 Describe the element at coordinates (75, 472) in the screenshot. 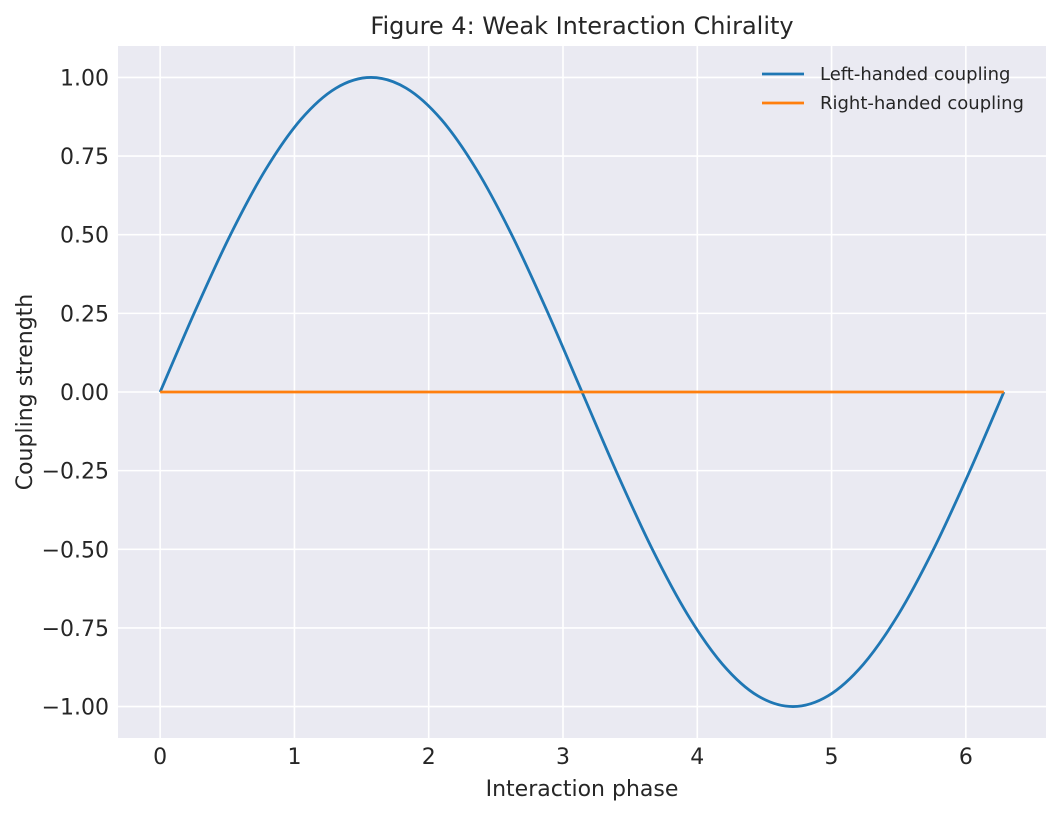

I see `y-tick-label: −0.25` at that location.